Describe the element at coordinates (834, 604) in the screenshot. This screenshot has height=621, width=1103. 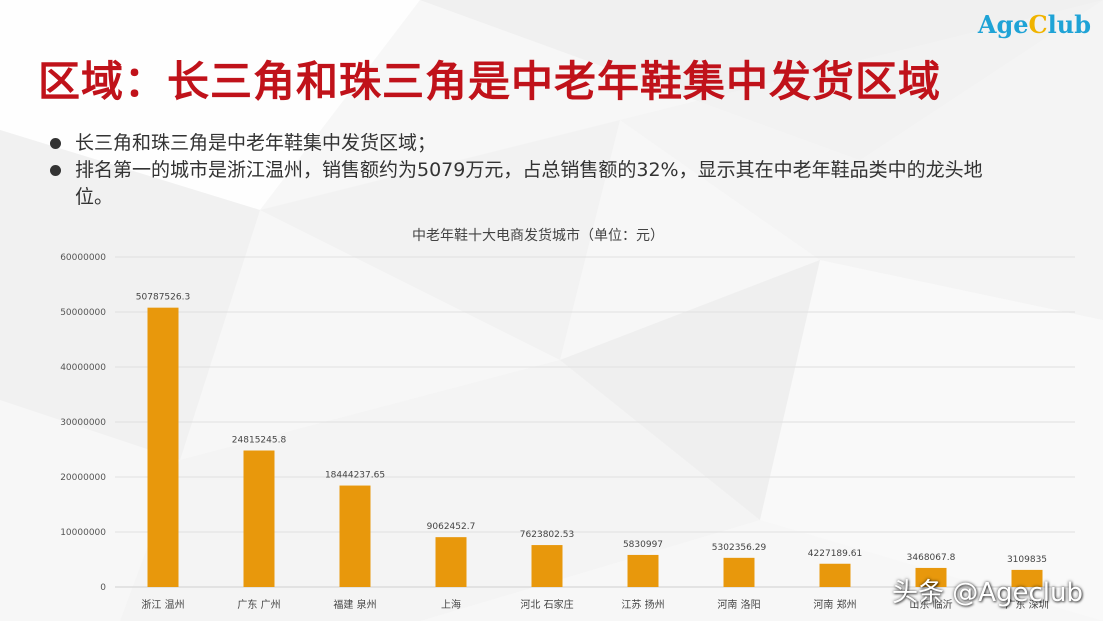
I see `chart-x-tick-label: 河南 郑州` at that location.